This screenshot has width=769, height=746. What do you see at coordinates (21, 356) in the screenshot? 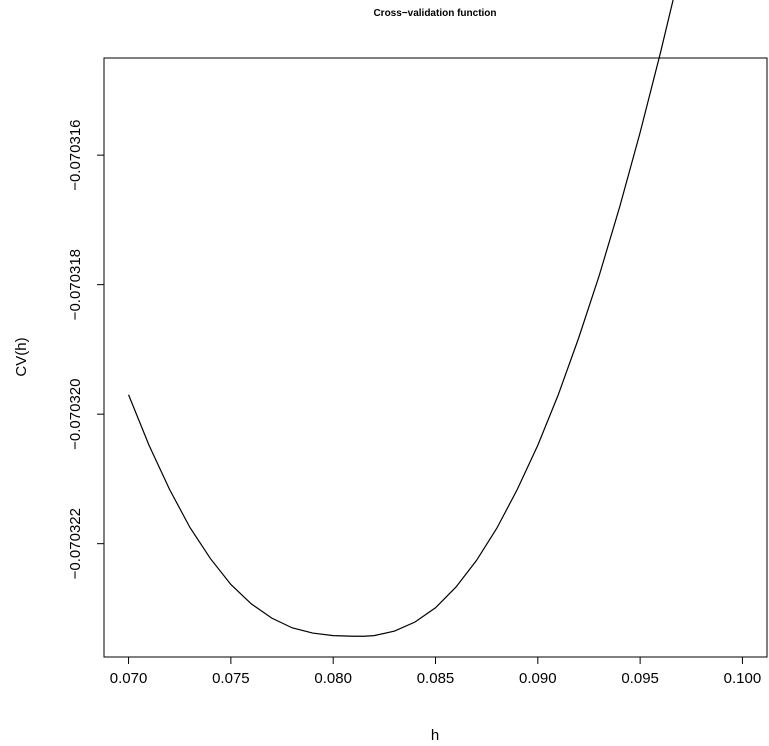
I see `y-axis-label: CV(h)` at bounding box center [21, 356].